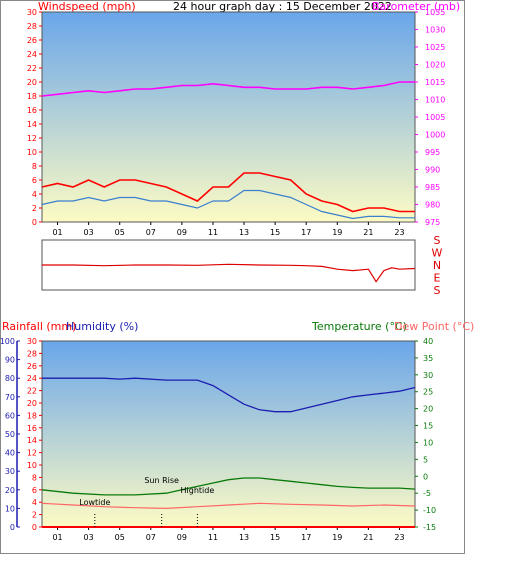 This screenshot has height=567, width=529. Describe the element at coordinates (435, 30) in the screenshot. I see `barometer-tick-label: 1030` at that location.